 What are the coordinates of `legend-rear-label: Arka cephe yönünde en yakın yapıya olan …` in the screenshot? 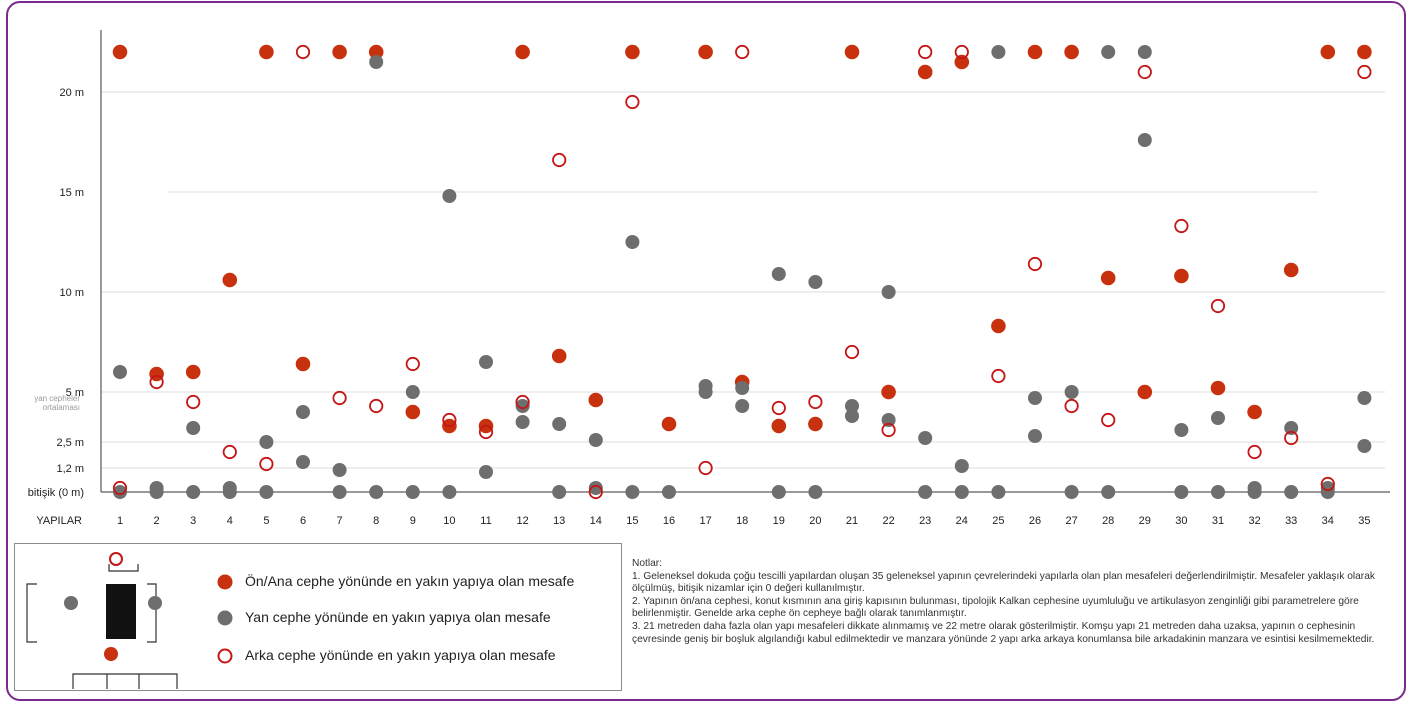 It's located at (400, 655).